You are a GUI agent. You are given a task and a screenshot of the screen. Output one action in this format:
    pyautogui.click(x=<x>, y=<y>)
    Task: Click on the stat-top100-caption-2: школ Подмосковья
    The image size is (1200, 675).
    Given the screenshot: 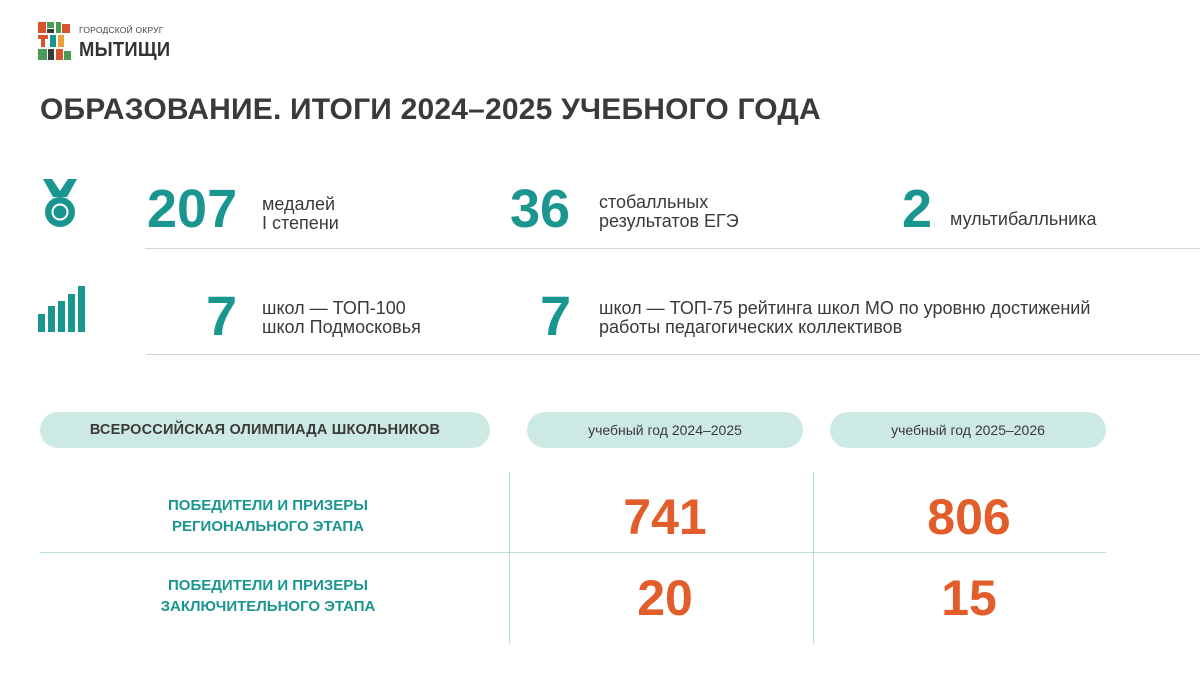 What is the action you would take?
    pyautogui.click(x=341, y=327)
    